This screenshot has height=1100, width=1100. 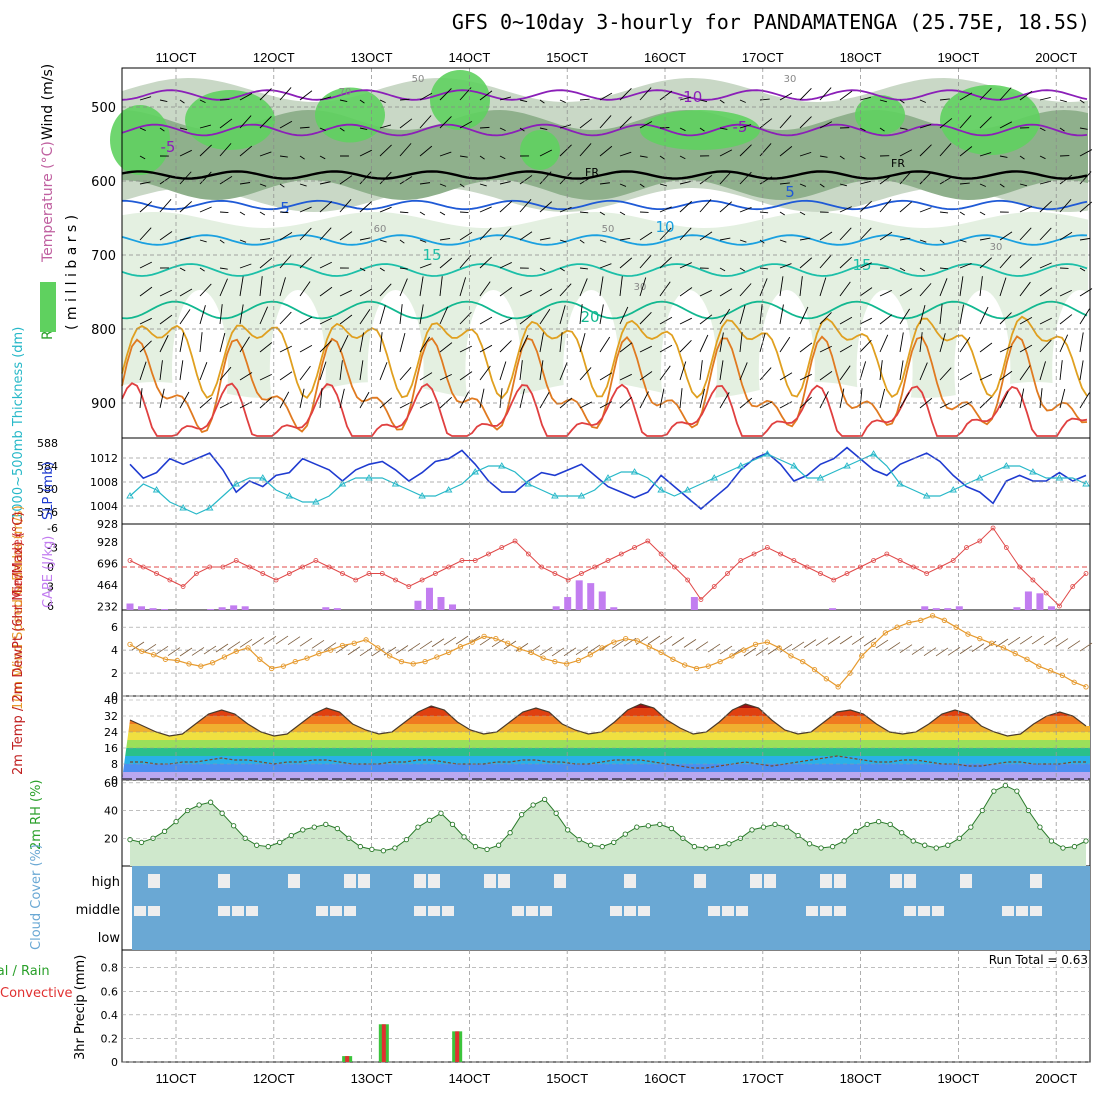 I want to click on y-tick-label: 800, so click(x=103, y=330).